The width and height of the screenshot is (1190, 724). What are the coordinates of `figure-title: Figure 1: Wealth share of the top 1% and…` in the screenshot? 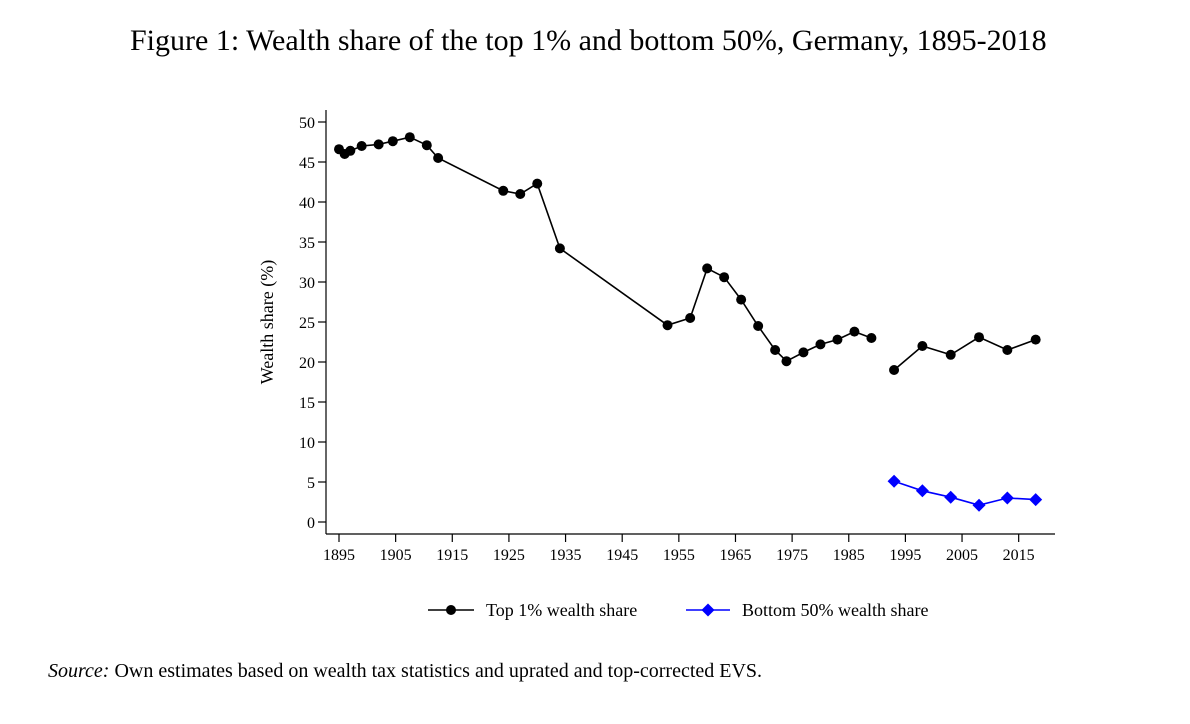 It's located at (588, 40).